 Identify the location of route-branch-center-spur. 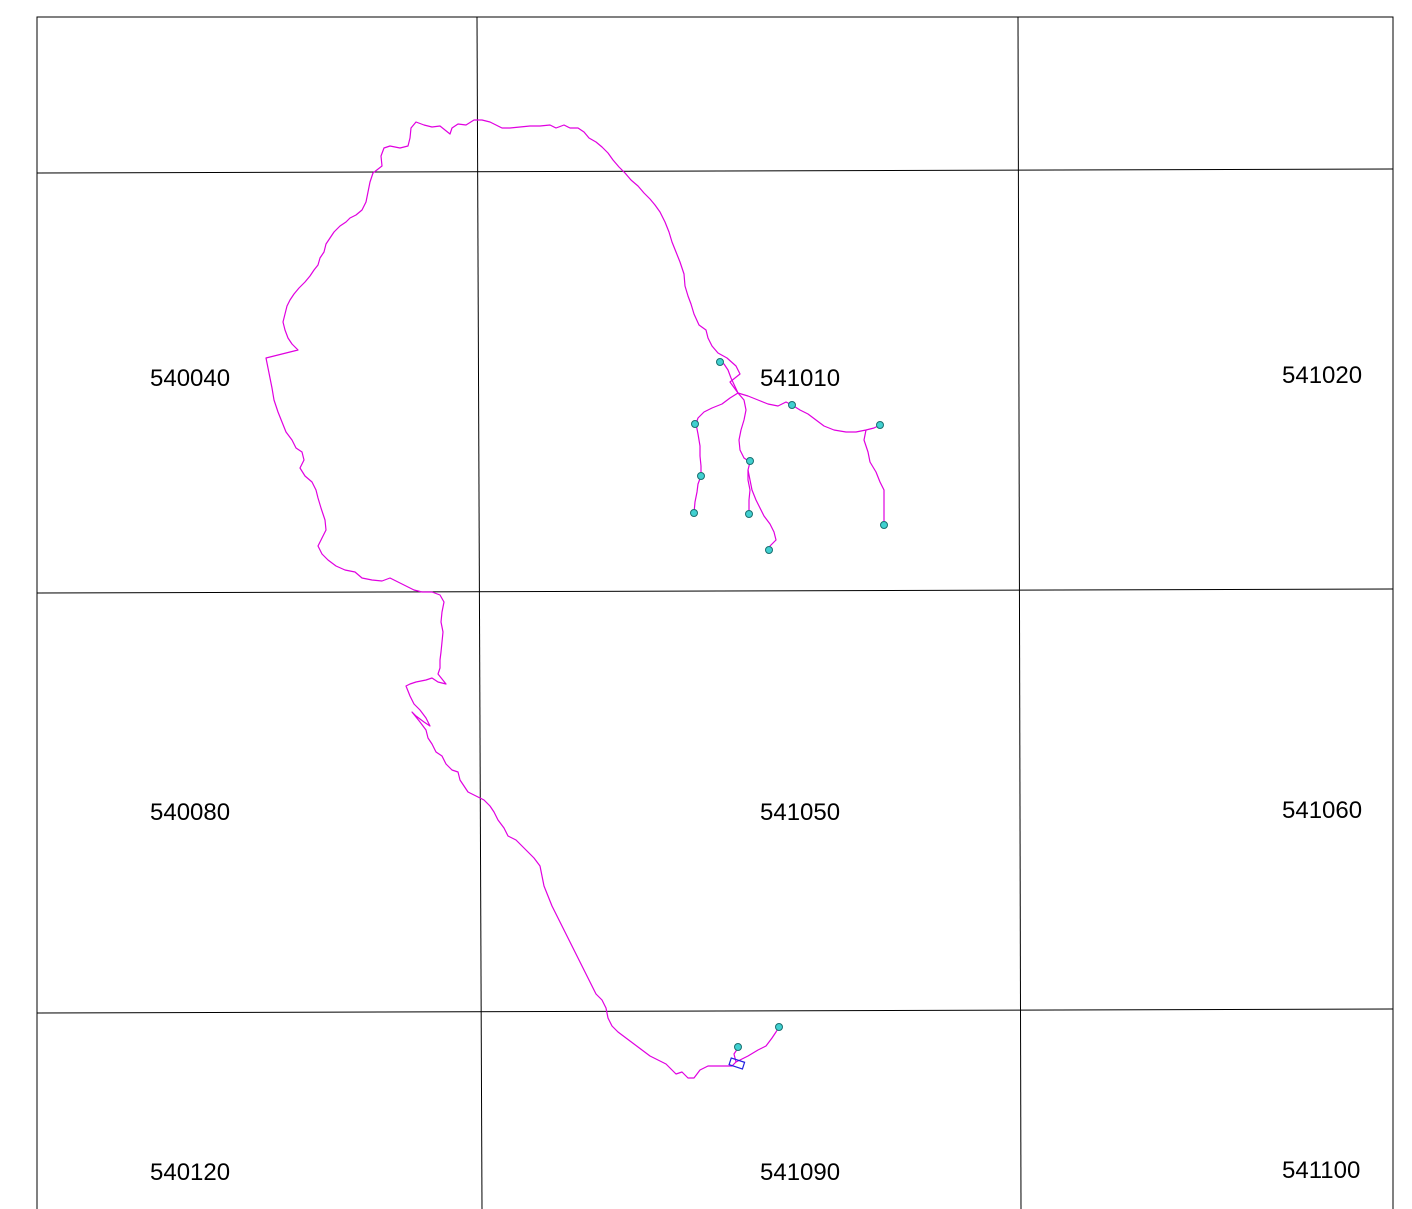
(749, 492).